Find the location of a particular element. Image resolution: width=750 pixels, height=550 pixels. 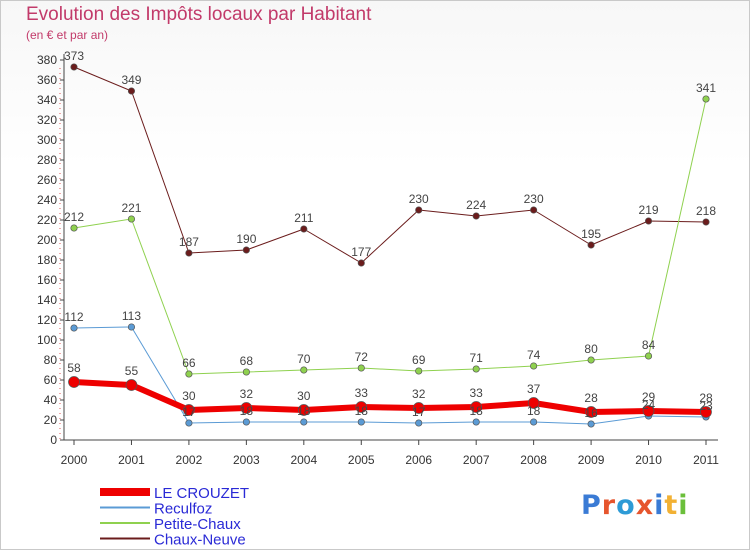

data-label: 23 is located at coordinates (706, 406).